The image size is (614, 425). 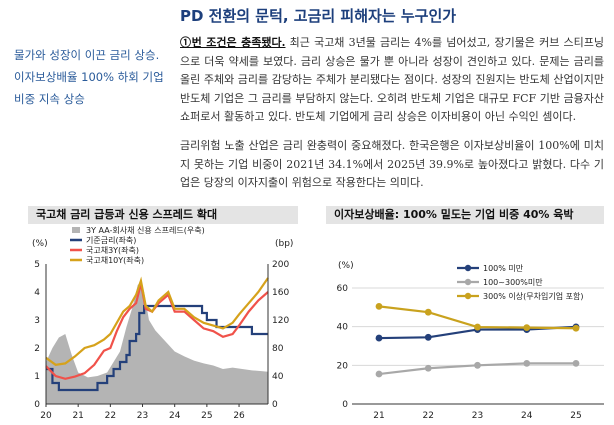 What do you see at coordinates (111, 240) in the screenshot?
I see `chart-1-legend-label: 기준금리(좌축)` at bounding box center [111, 240].